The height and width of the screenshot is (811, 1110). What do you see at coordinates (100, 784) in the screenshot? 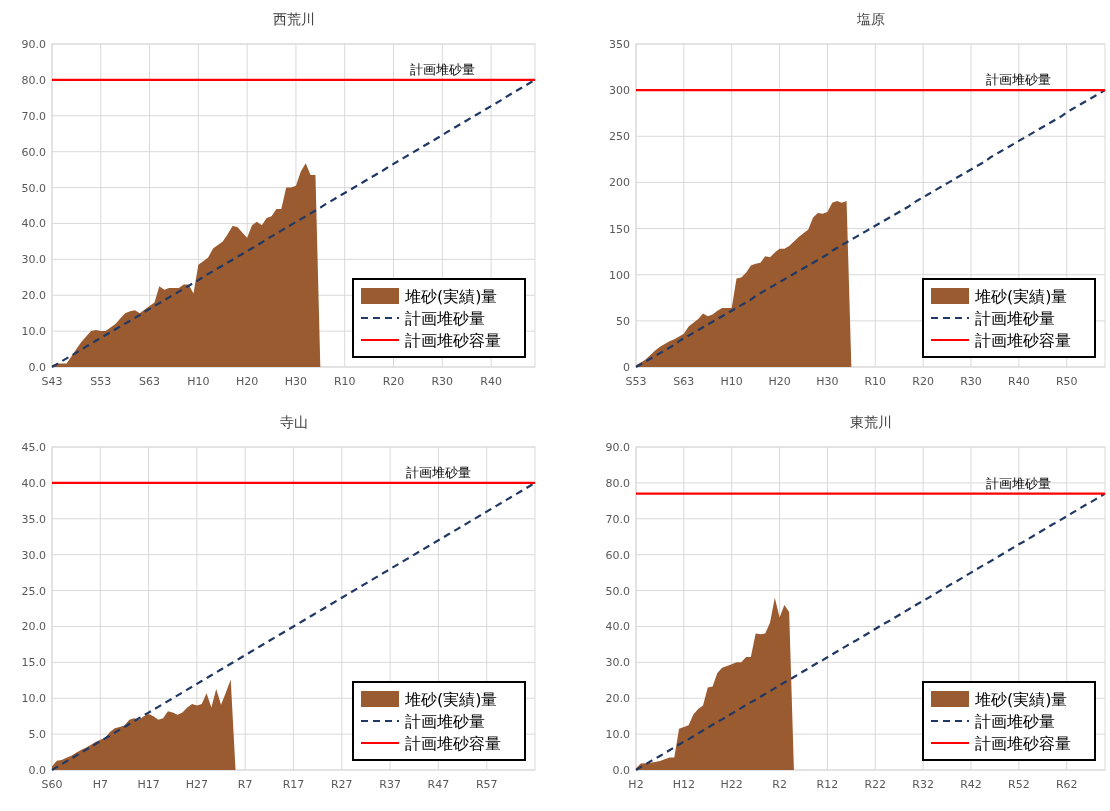
I see `x-tick-label: H7` at bounding box center [100, 784].